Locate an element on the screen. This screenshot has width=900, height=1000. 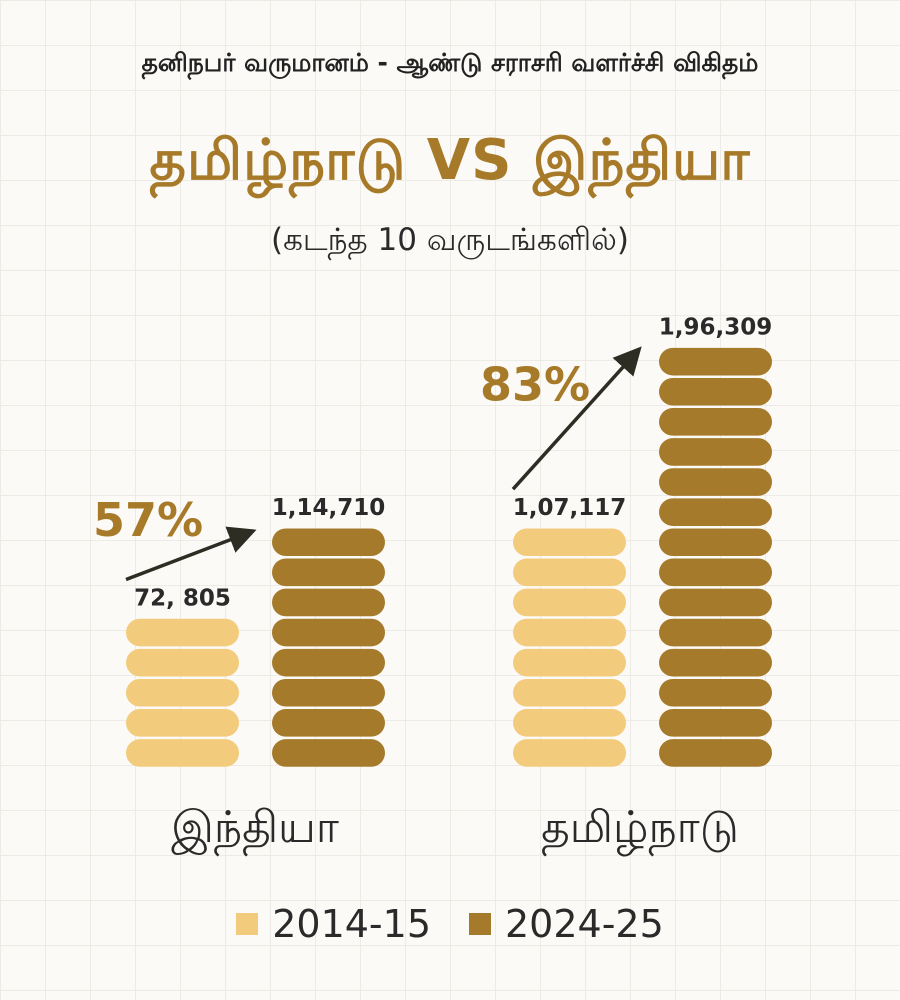
legend-item-2014-15: 2014-15 is located at coordinates (333, 924).